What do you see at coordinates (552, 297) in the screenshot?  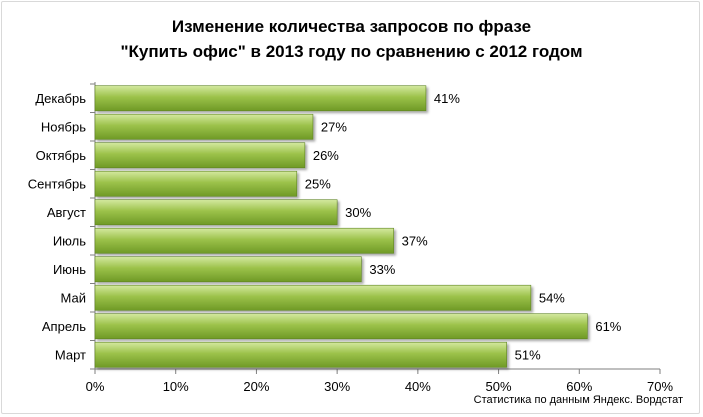 I see `data-label: 54%` at bounding box center [552, 297].